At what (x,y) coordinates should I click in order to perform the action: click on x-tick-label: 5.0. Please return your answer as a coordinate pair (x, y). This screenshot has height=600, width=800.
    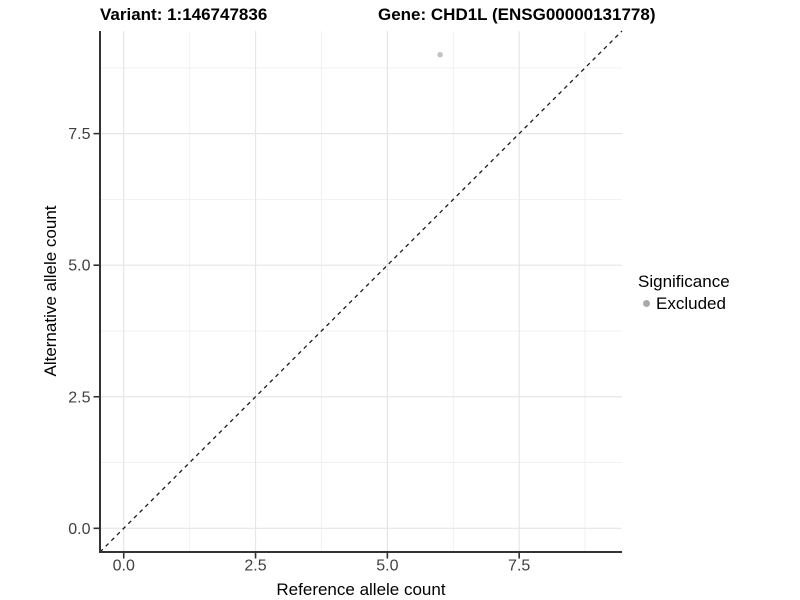
    Looking at the image, I should click on (387, 566).